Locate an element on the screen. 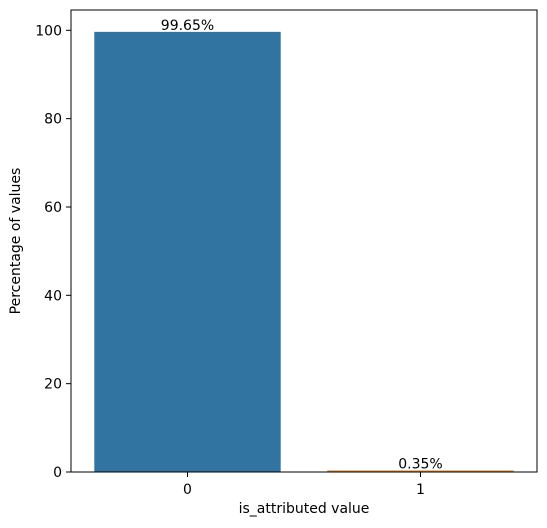 Image resolution: width=547 pixels, height=528 pixels. y-tick-label-80: 80 is located at coordinates (53, 120).